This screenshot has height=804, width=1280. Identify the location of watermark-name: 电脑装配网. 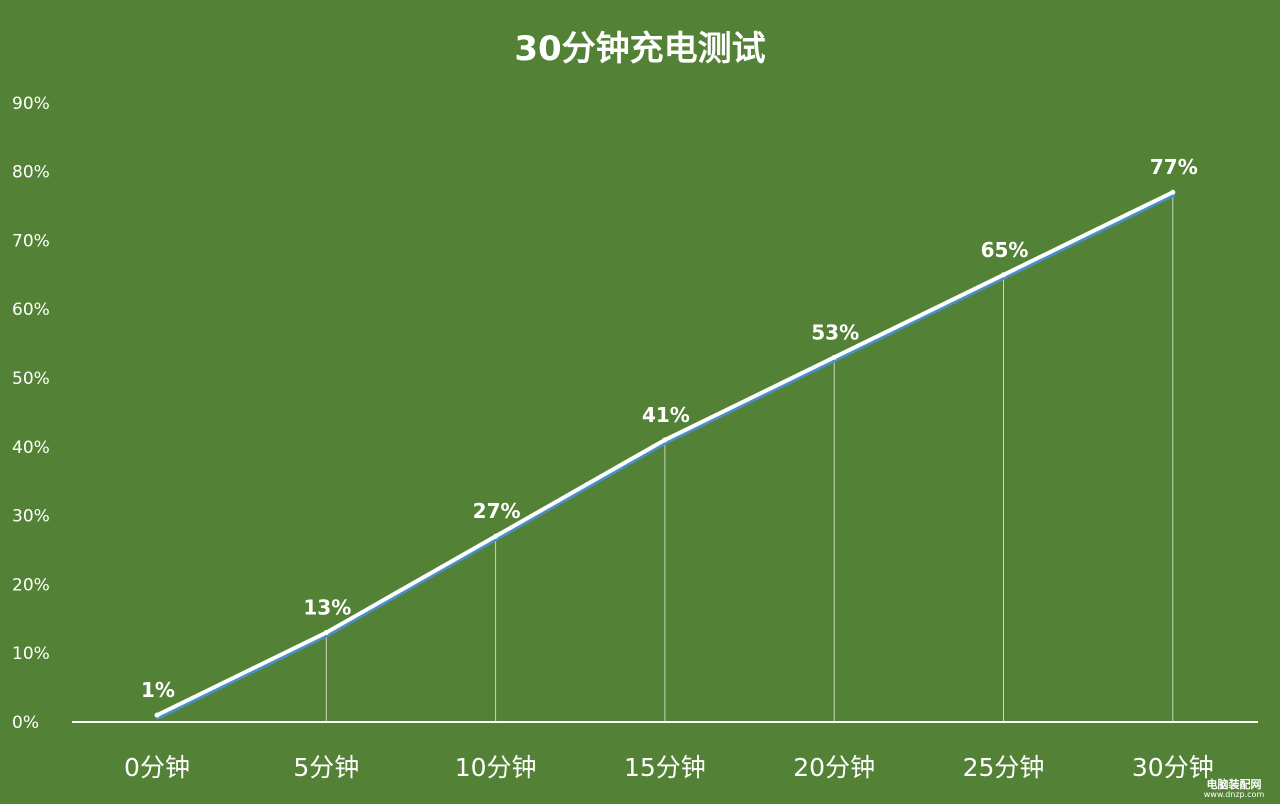
(1234, 785).